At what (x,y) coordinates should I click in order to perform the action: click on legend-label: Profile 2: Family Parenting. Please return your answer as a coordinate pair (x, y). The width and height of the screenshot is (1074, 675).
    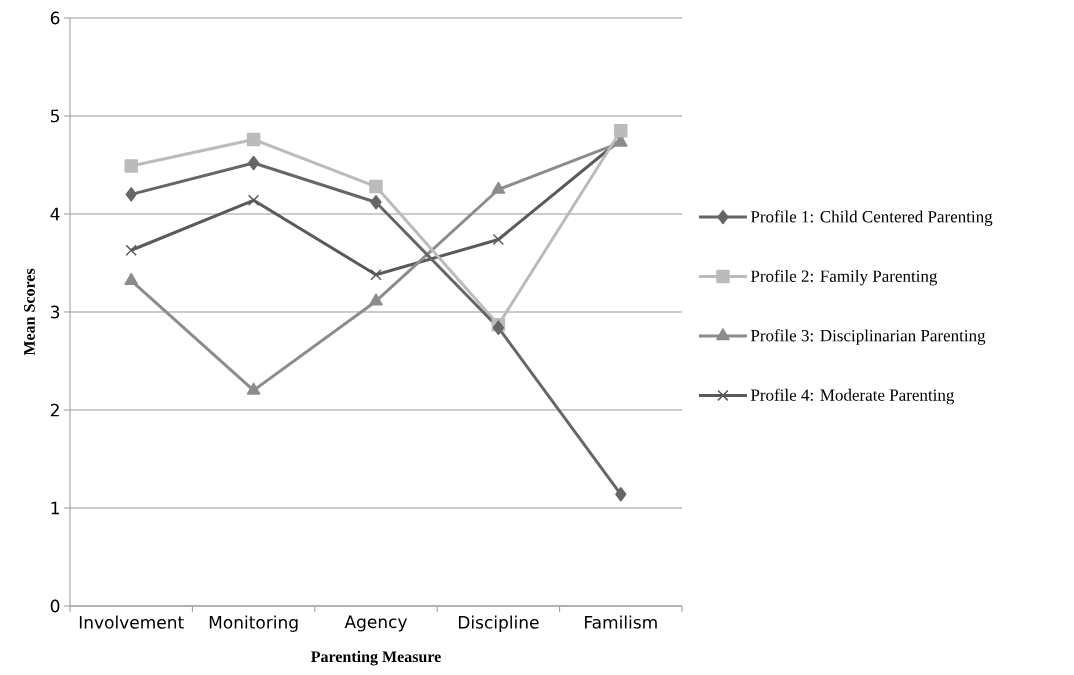
    Looking at the image, I should click on (844, 277).